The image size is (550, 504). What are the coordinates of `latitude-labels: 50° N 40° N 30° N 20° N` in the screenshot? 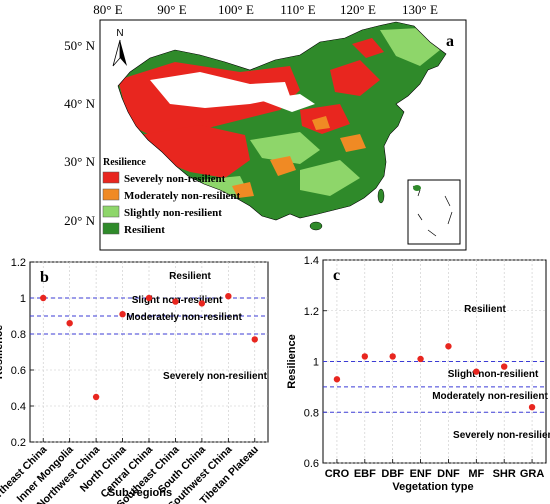 It's located at (79, 133).